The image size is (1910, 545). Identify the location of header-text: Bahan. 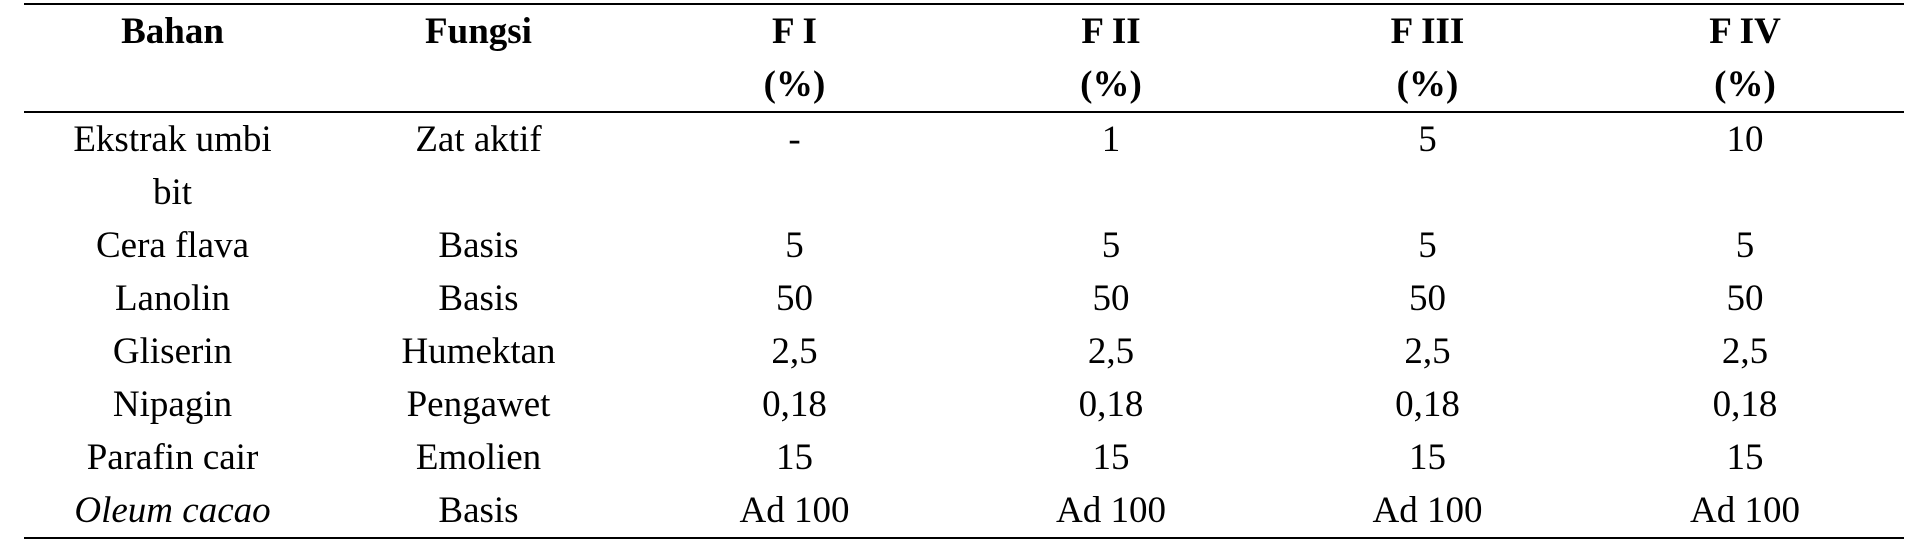
(172, 31).